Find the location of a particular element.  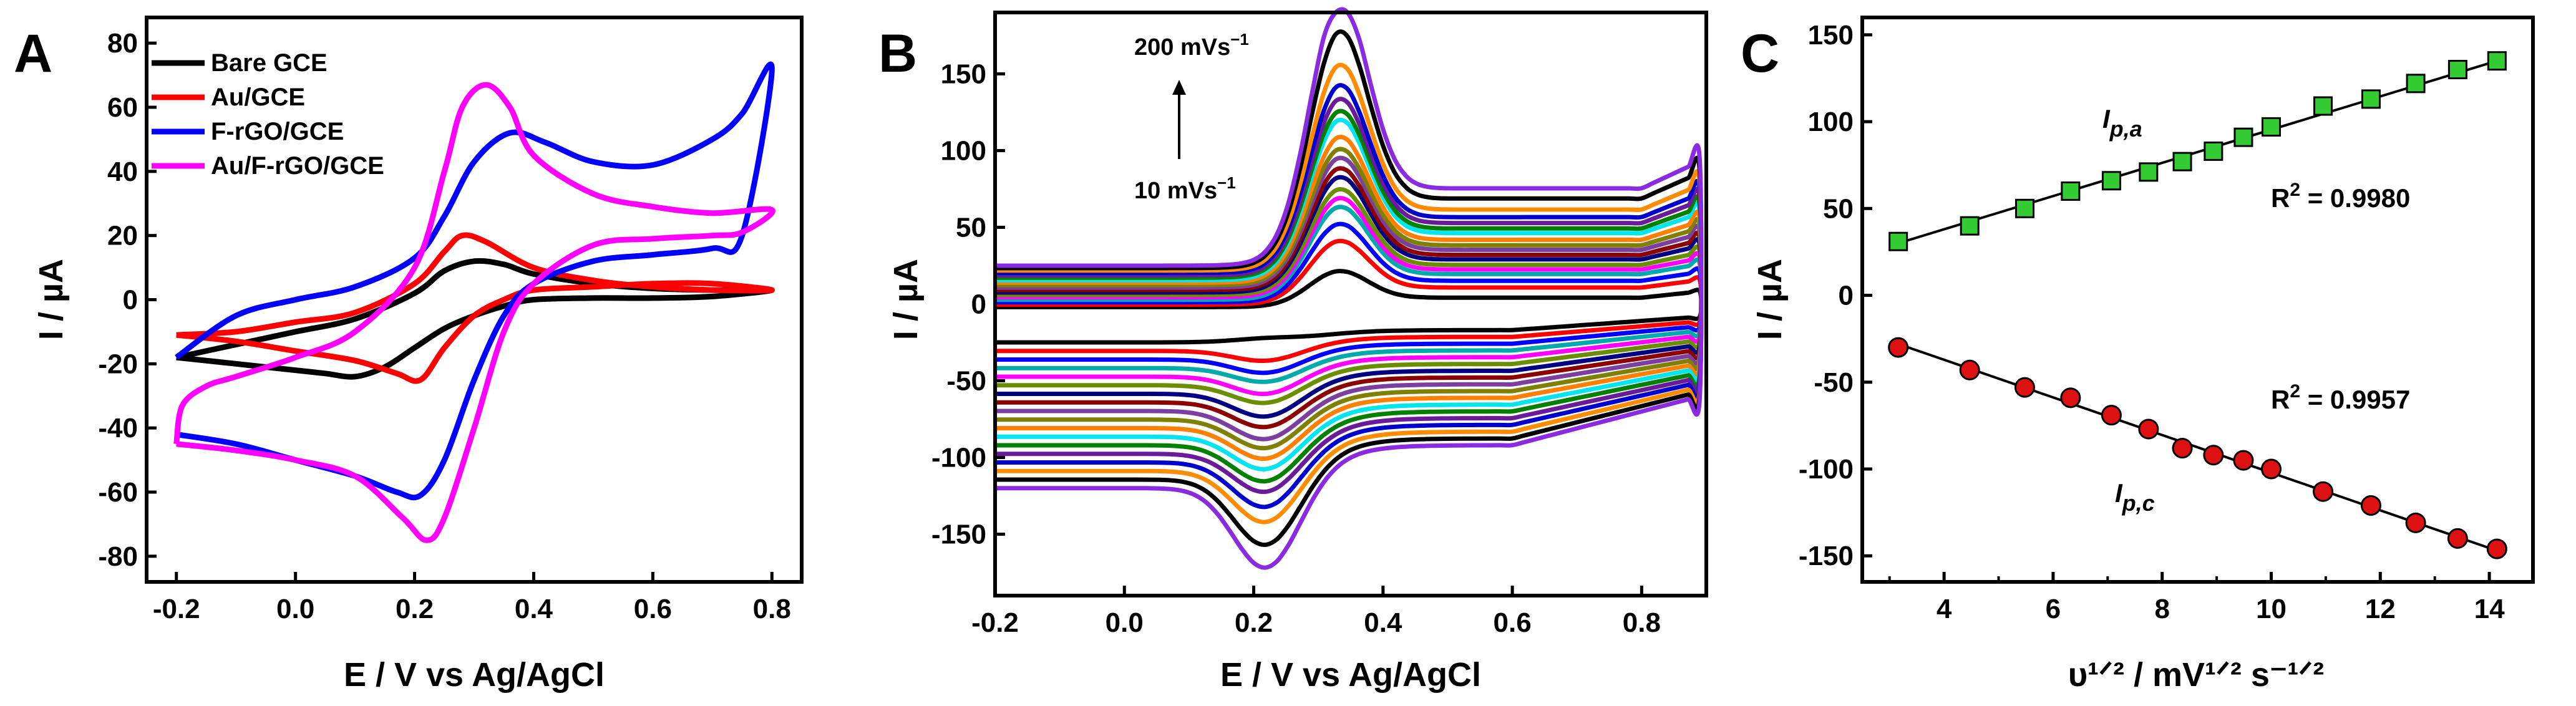

label-ip-a-main: I is located at coordinates (2106, 118).